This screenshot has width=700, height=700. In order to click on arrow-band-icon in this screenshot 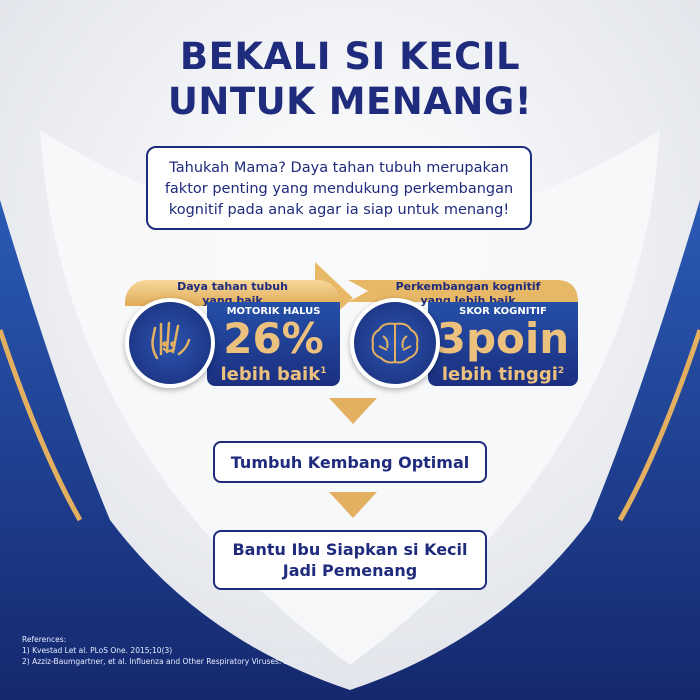, I will do `click(463, 291)`.